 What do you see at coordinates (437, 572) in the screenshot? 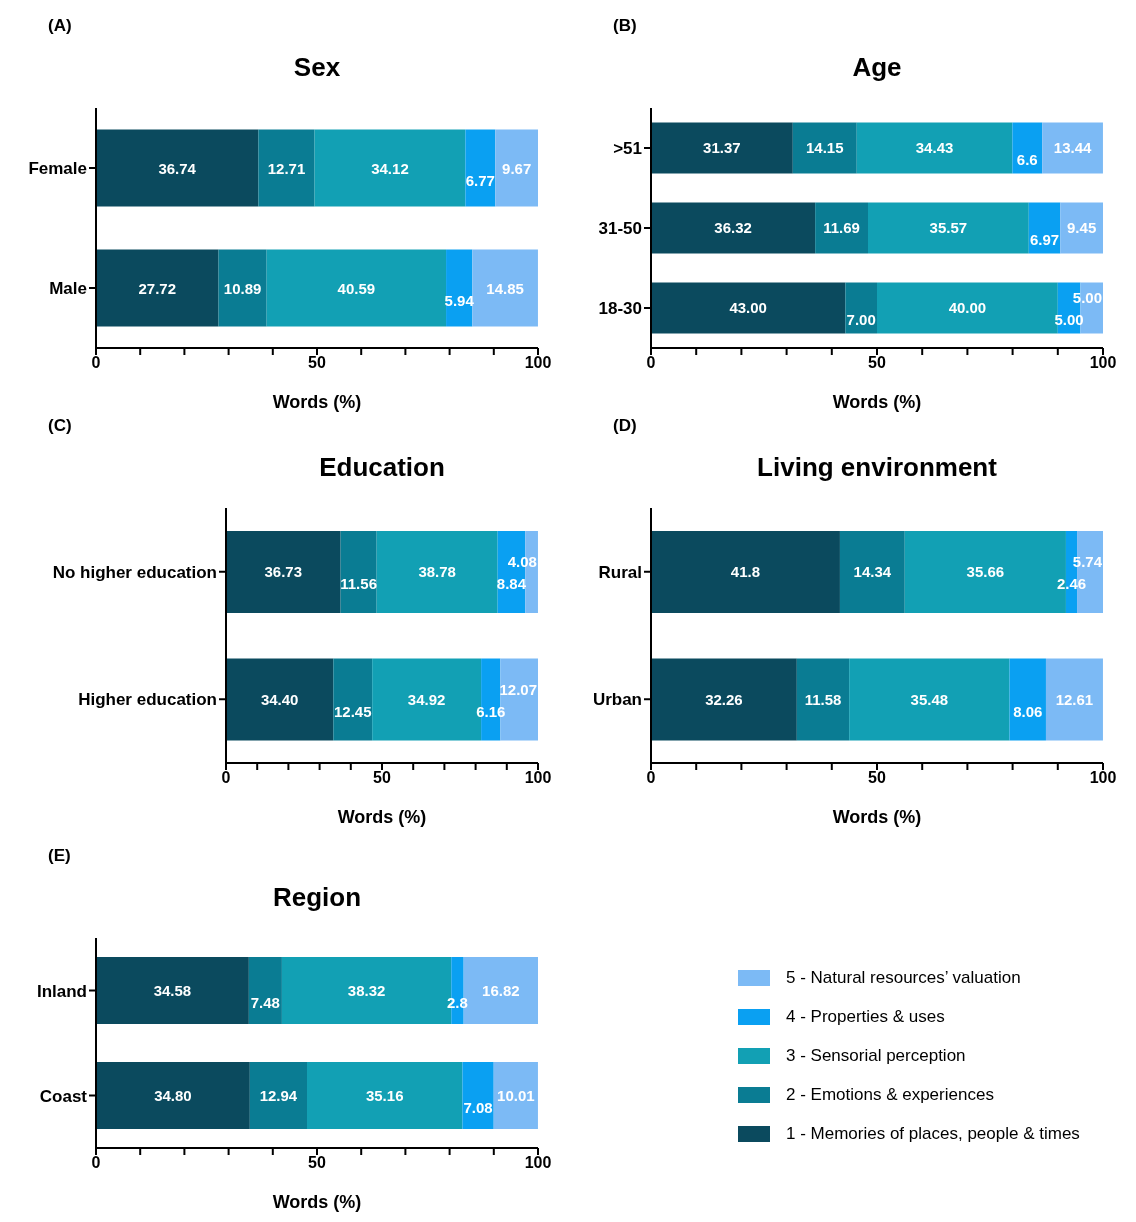
I see `data-label: 38.78` at bounding box center [437, 572].